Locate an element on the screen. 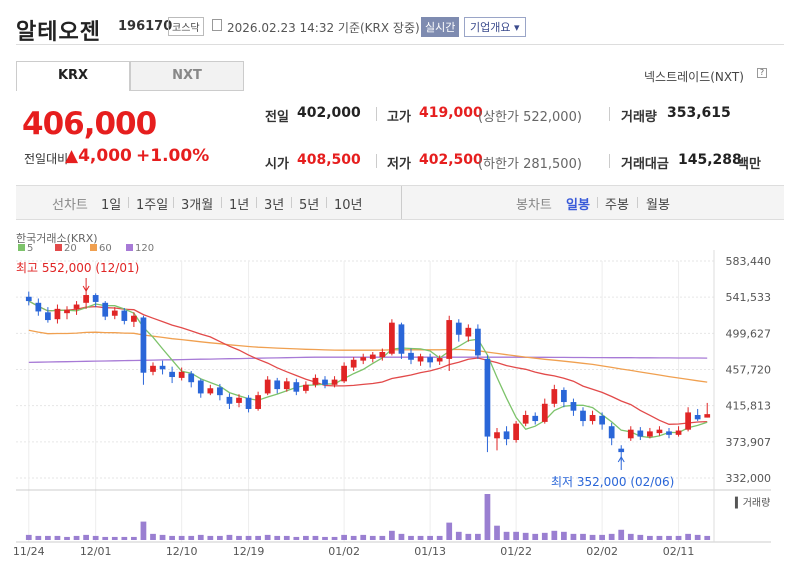 This screenshot has height=563, width=785. header-divider is located at coordinates (400, 44).